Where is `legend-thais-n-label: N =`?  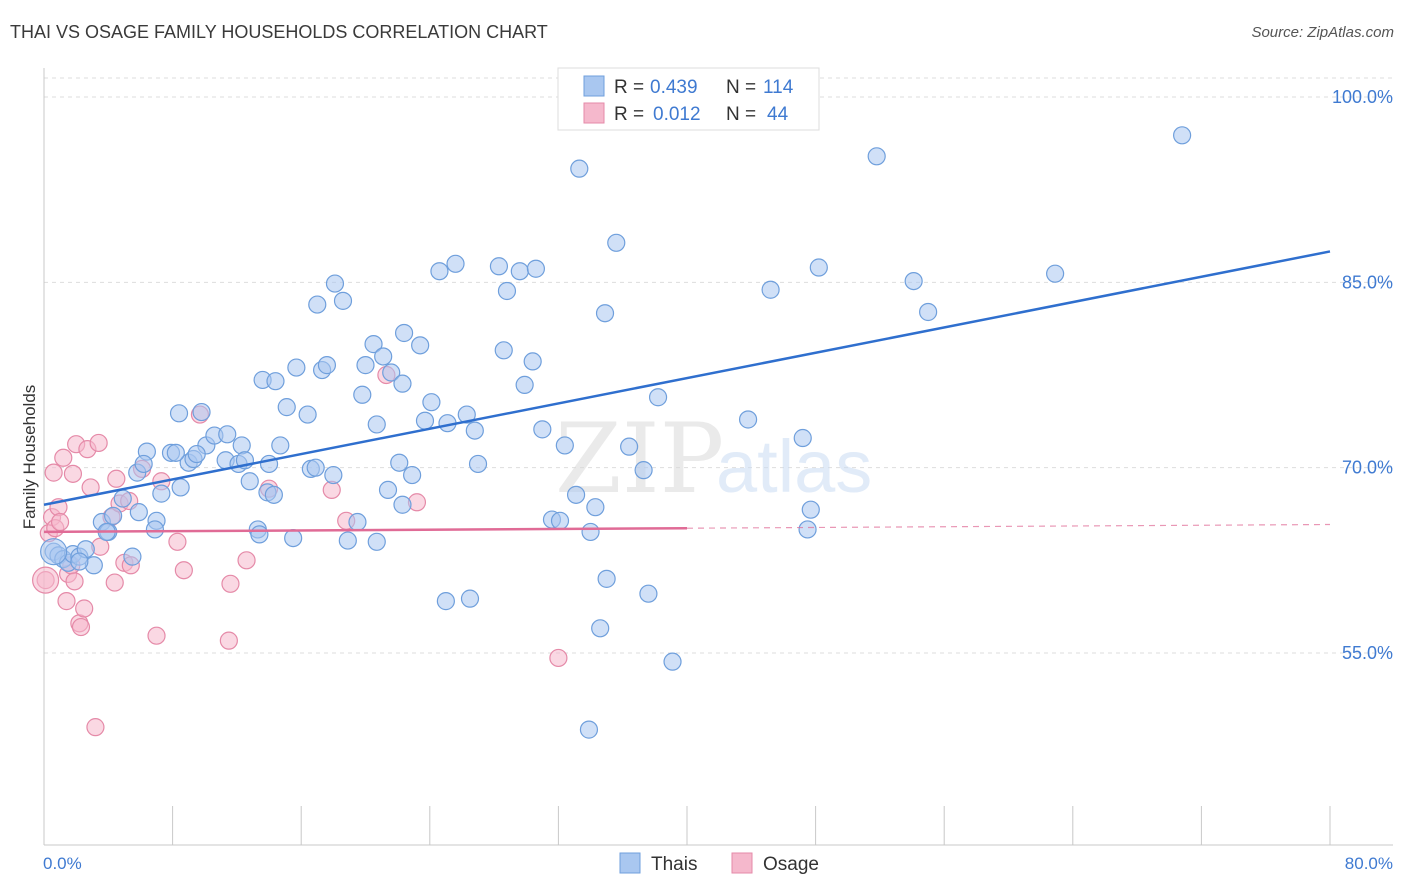 legend-thais-n-label: N = is located at coordinates (741, 87).